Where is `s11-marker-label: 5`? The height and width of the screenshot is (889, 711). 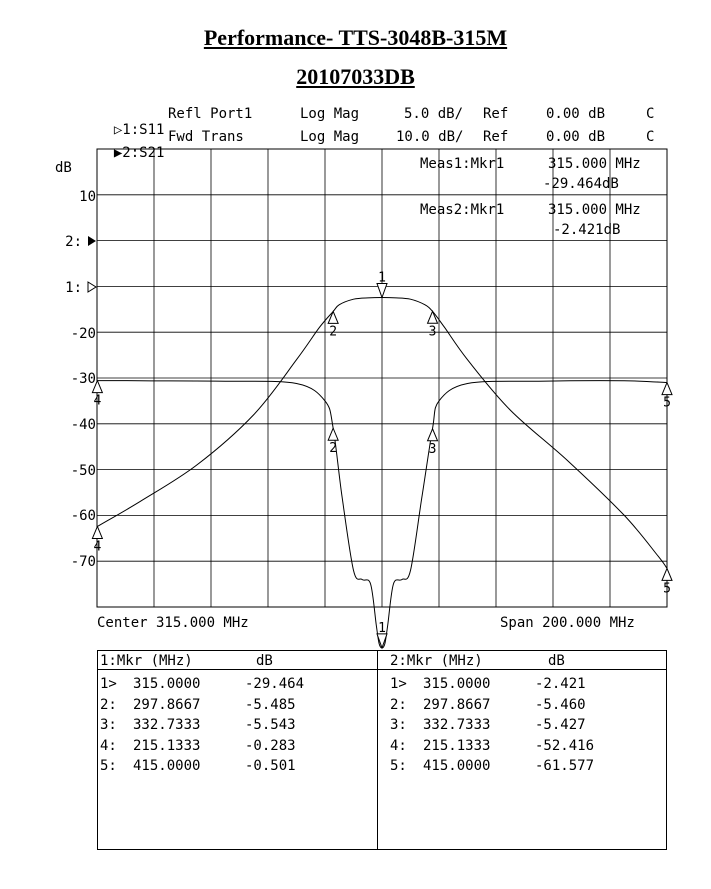 s11-marker-label: 5 is located at coordinates (667, 403).